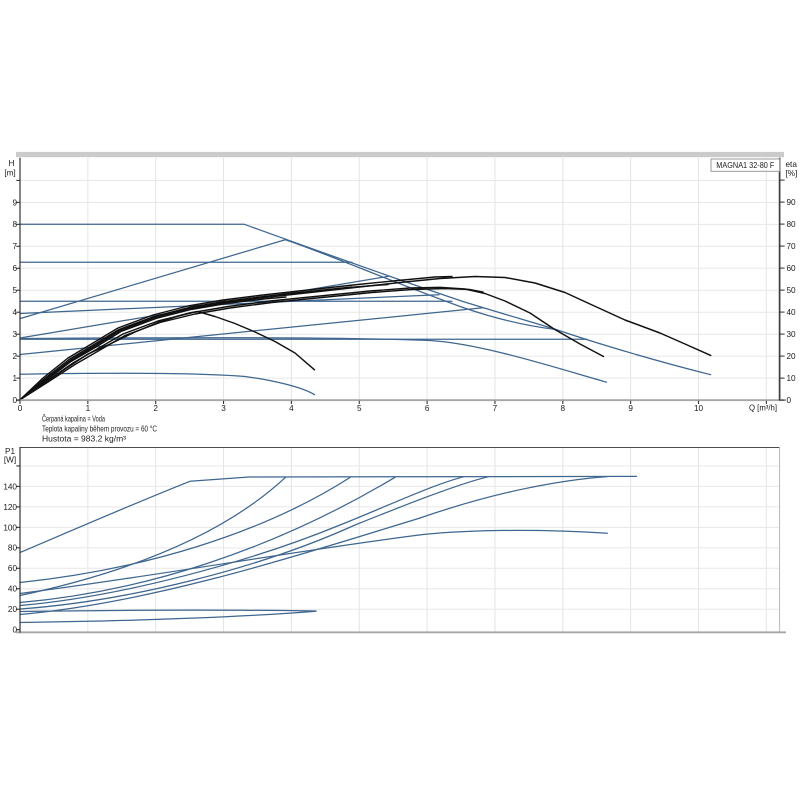 The height and width of the screenshot is (800, 800). Describe the element at coordinates (792, 290) in the screenshot. I see `svg-text: 50` at that location.